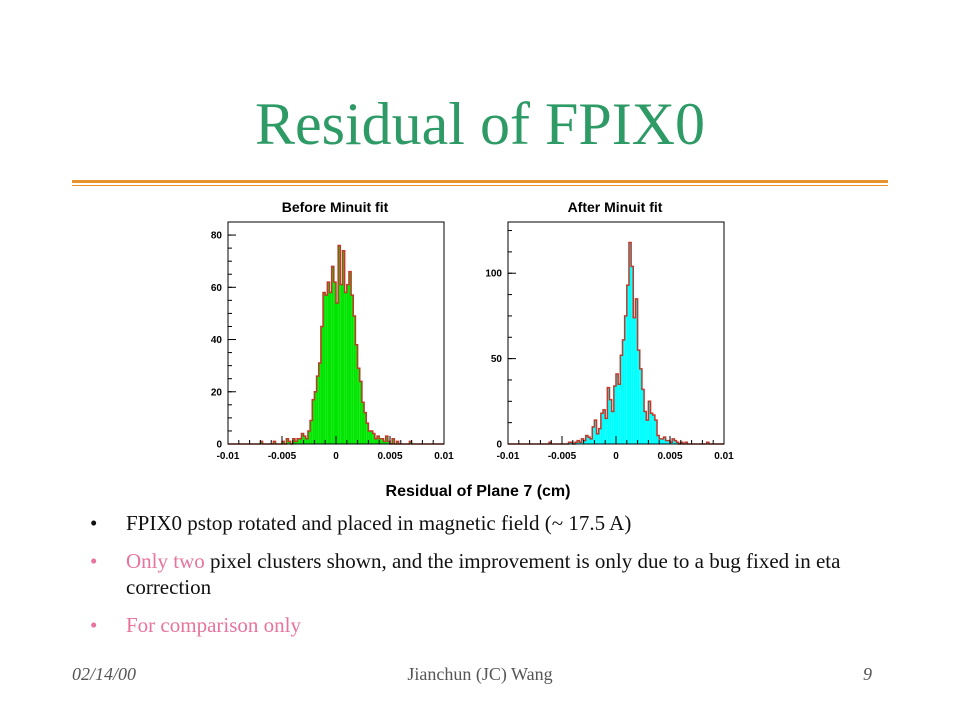 The height and width of the screenshot is (720, 960). I want to click on bullet-text-accent: For comparison only, so click(213, 625).